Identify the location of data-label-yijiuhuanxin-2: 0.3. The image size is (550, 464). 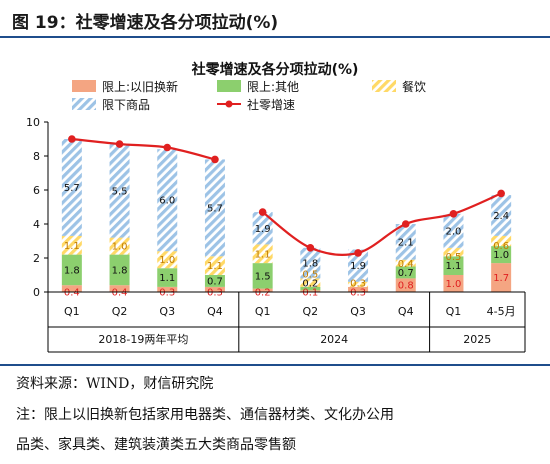
(167, 293).